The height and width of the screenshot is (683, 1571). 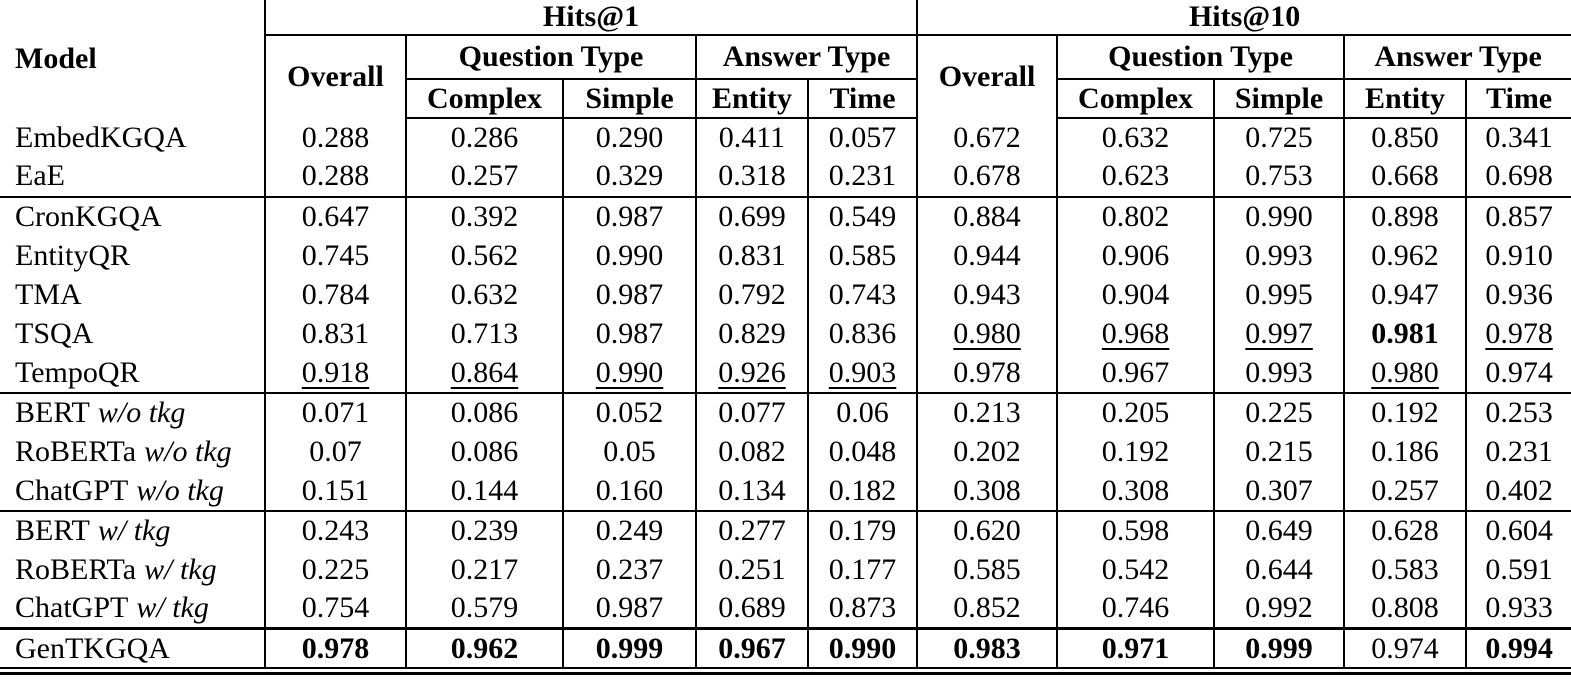 What do you see at coordinates (1519, 569) in the screenshot?
I see `cell-value: 0.591` at bounding box center [1519, 569].